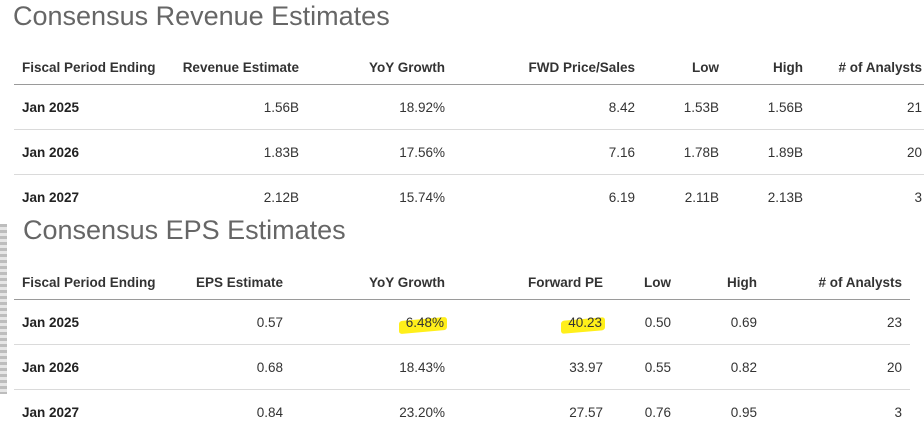 The image size is (924, 434). Describe the element at coordinates (769, 152) in the screenshot. I see `cell-high: 1.89B` at that location.